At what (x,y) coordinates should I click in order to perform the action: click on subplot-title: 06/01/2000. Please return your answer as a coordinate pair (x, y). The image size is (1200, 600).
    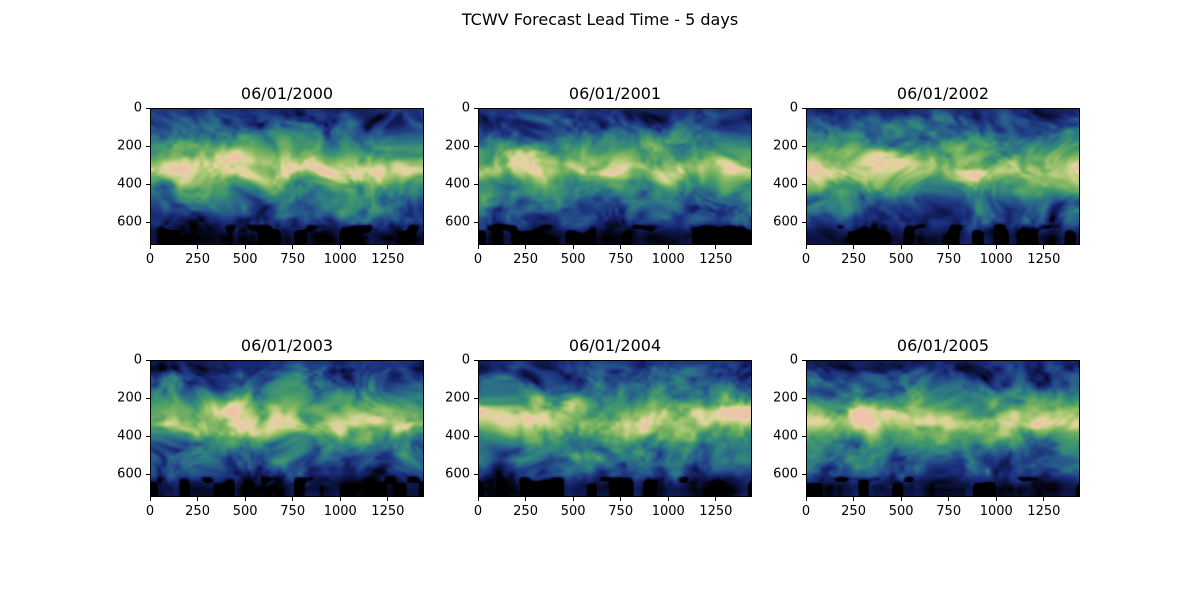
    Looking at the image, I should click on (287, 93).